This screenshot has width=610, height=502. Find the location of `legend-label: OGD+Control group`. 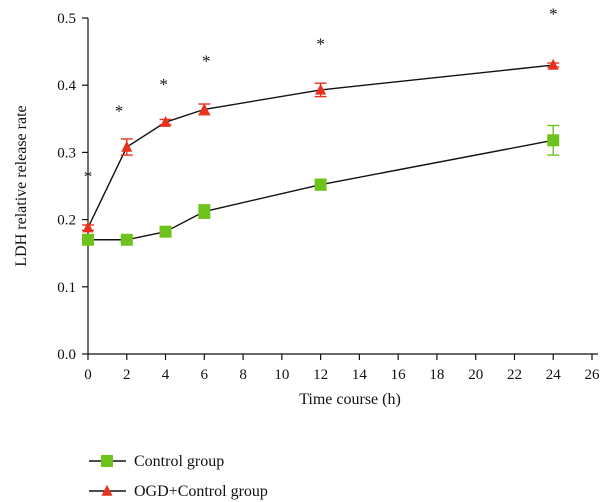

legend-label: OGD+Control group is located at coordinates (201, 491).